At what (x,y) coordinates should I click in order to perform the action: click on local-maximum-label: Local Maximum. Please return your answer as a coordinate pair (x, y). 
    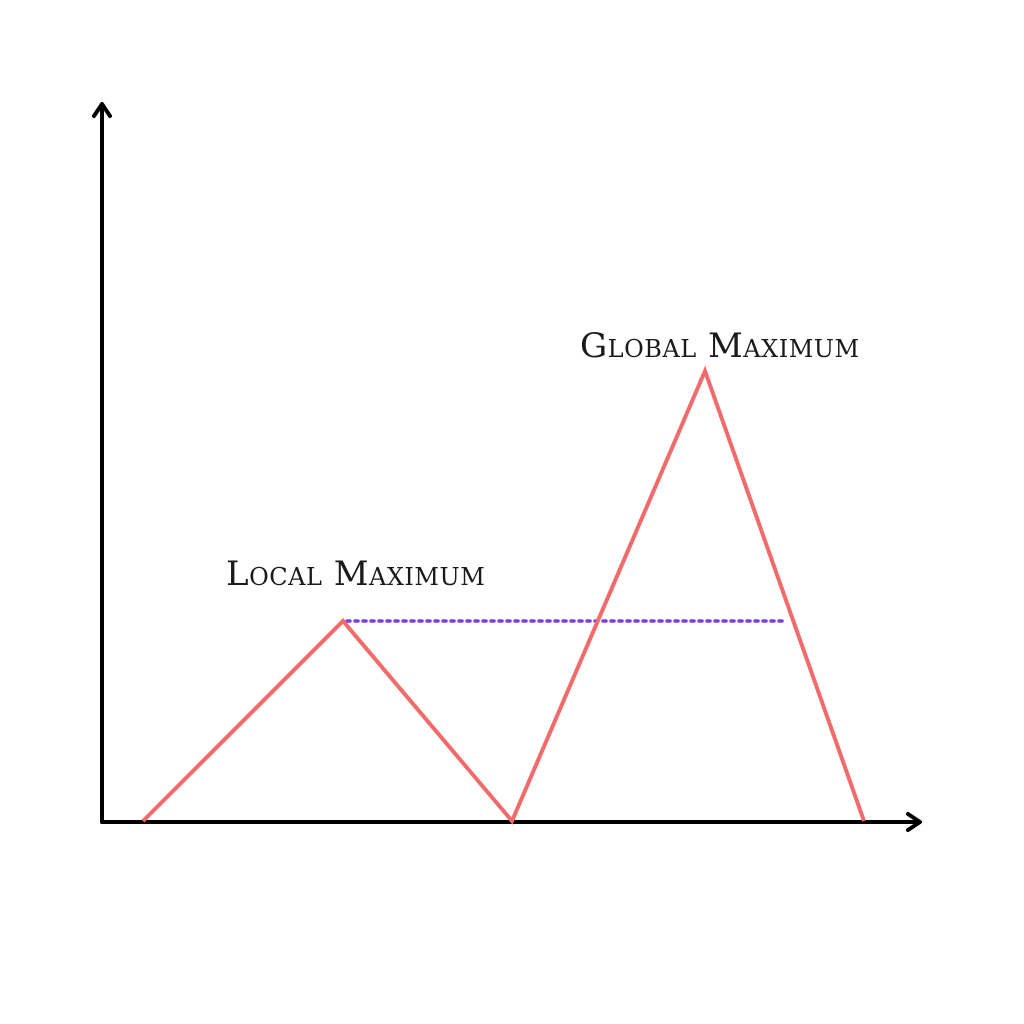
    Looking at the image, I should click on (355, 574).